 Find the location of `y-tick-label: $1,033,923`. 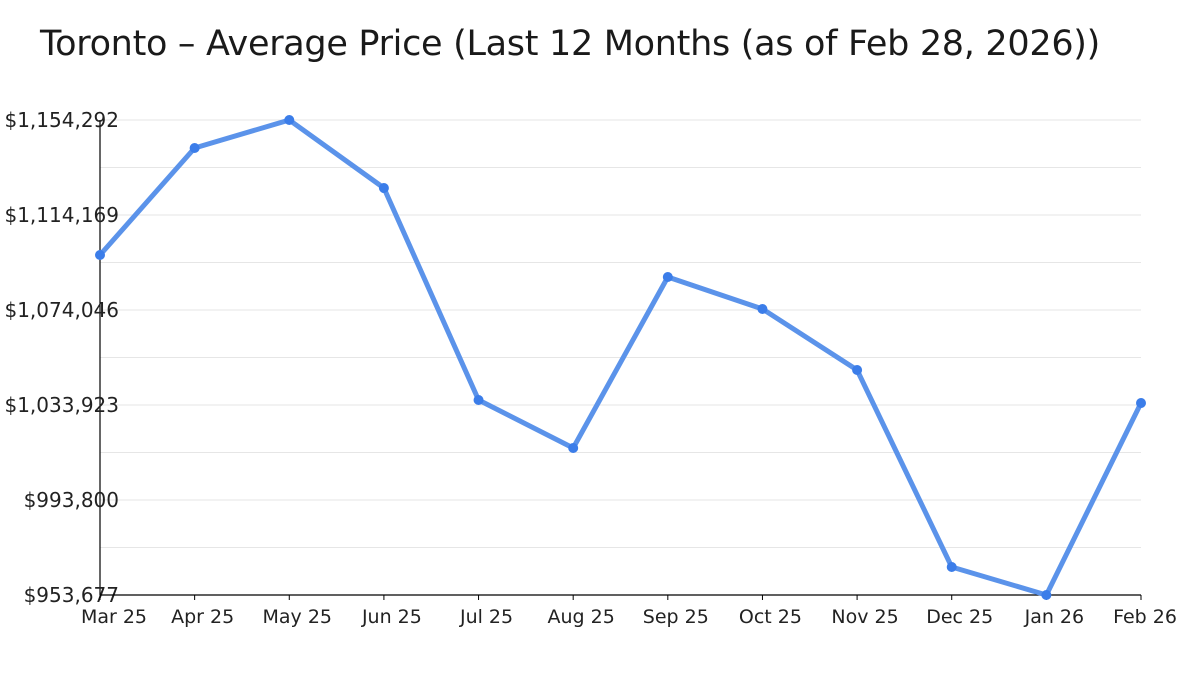

y-tick-label: $1,033,923 is located at coordinates (61, 405).